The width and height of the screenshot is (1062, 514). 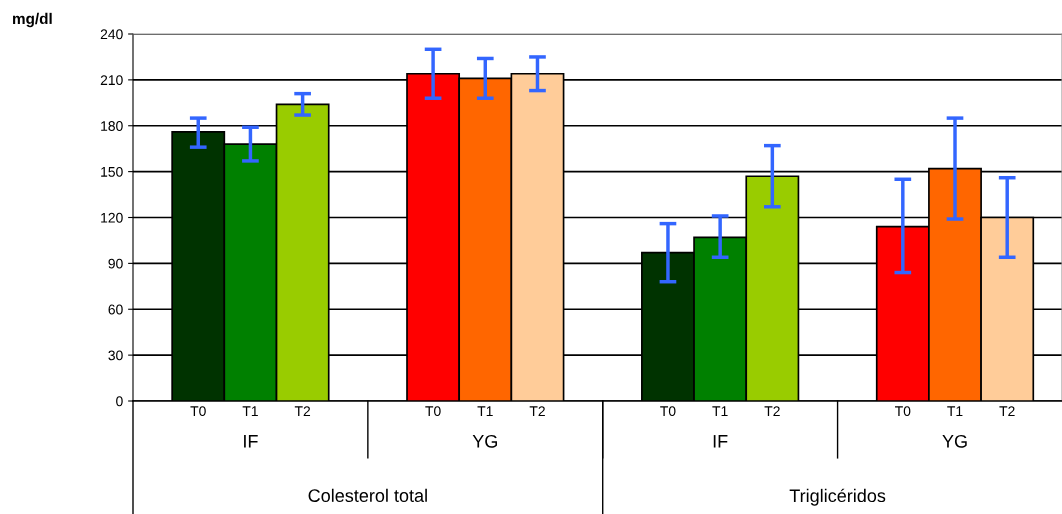 I want to click on y-tick-label: 90, so click(x=115, y=263).